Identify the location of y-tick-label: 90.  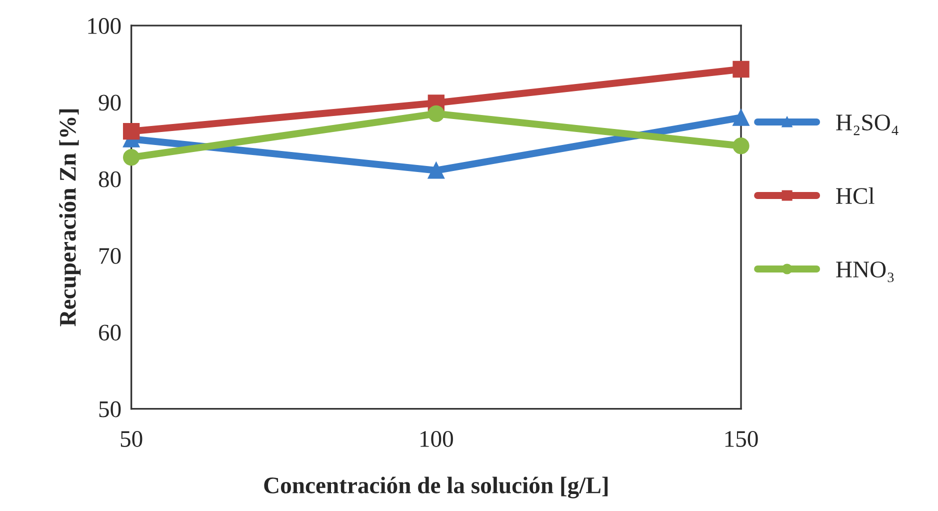
(109, 102).